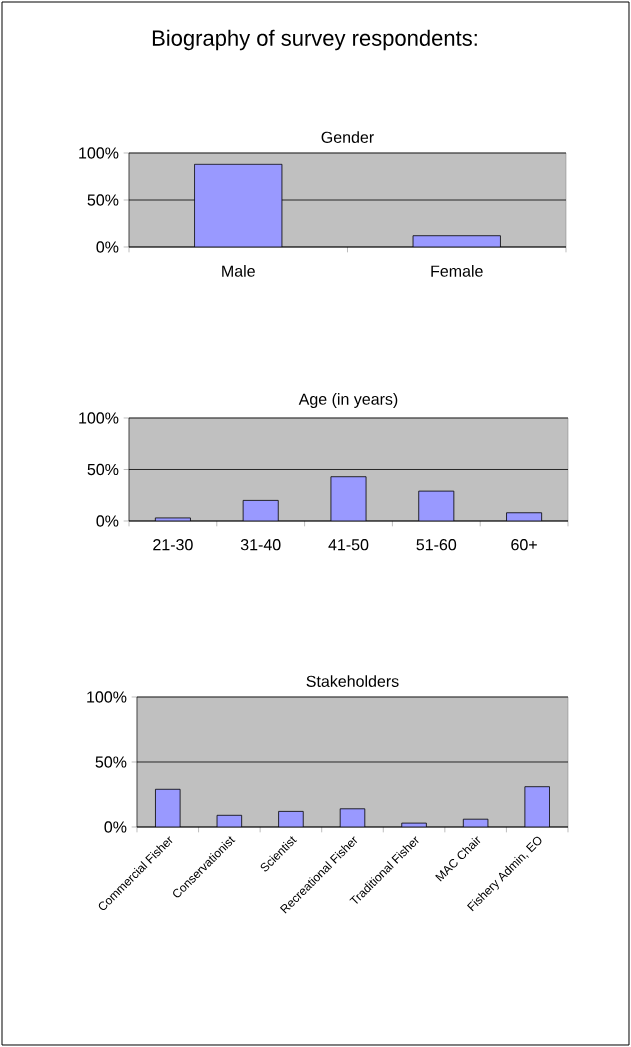  Describe the element at coordinates (348, 400) in the screenshot. I see `chart-title: Age (in years)` at that location.